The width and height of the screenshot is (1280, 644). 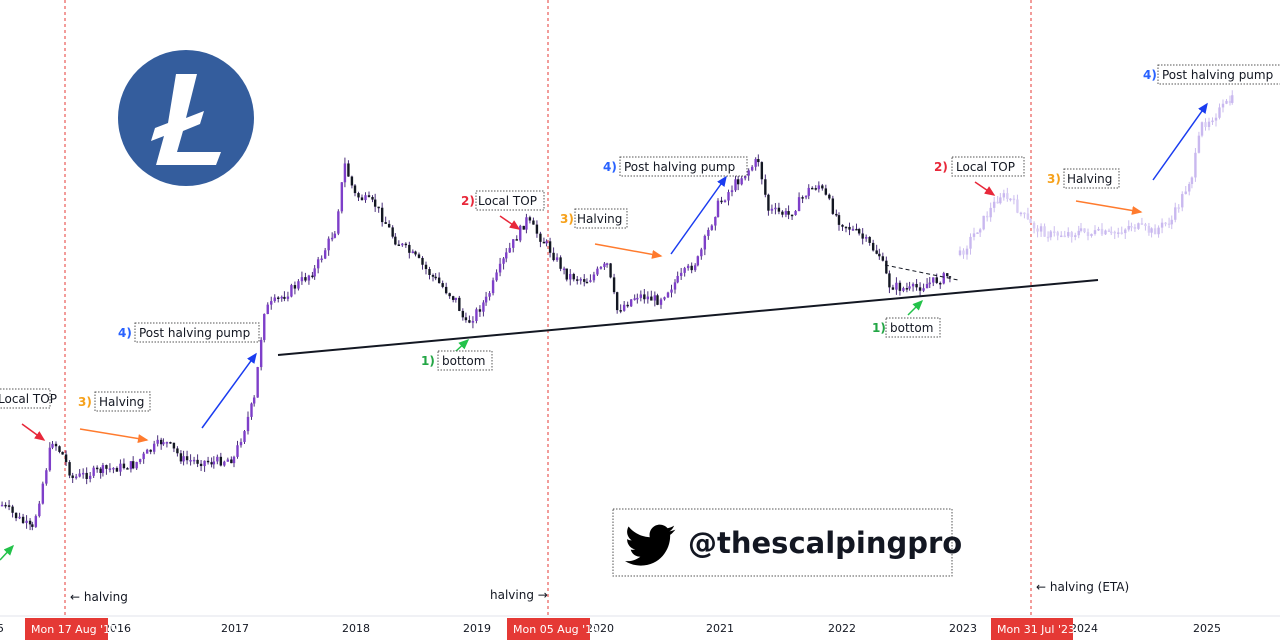 I want to click on label-num: 4), so click(x=610, y=167).